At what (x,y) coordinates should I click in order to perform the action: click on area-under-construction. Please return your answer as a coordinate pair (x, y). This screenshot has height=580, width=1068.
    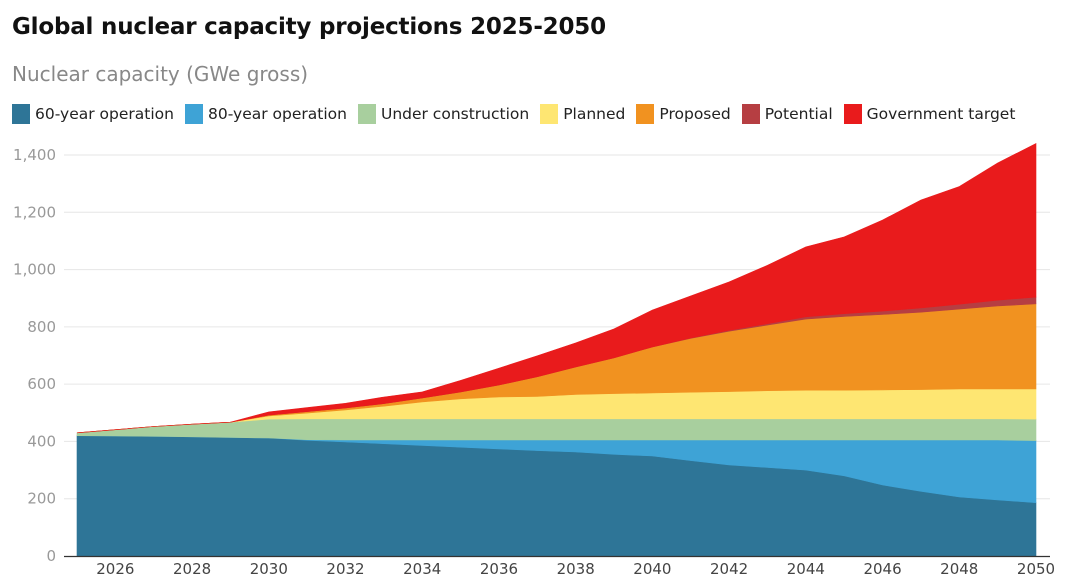
    Looking at the image, I should click on (556, 429).